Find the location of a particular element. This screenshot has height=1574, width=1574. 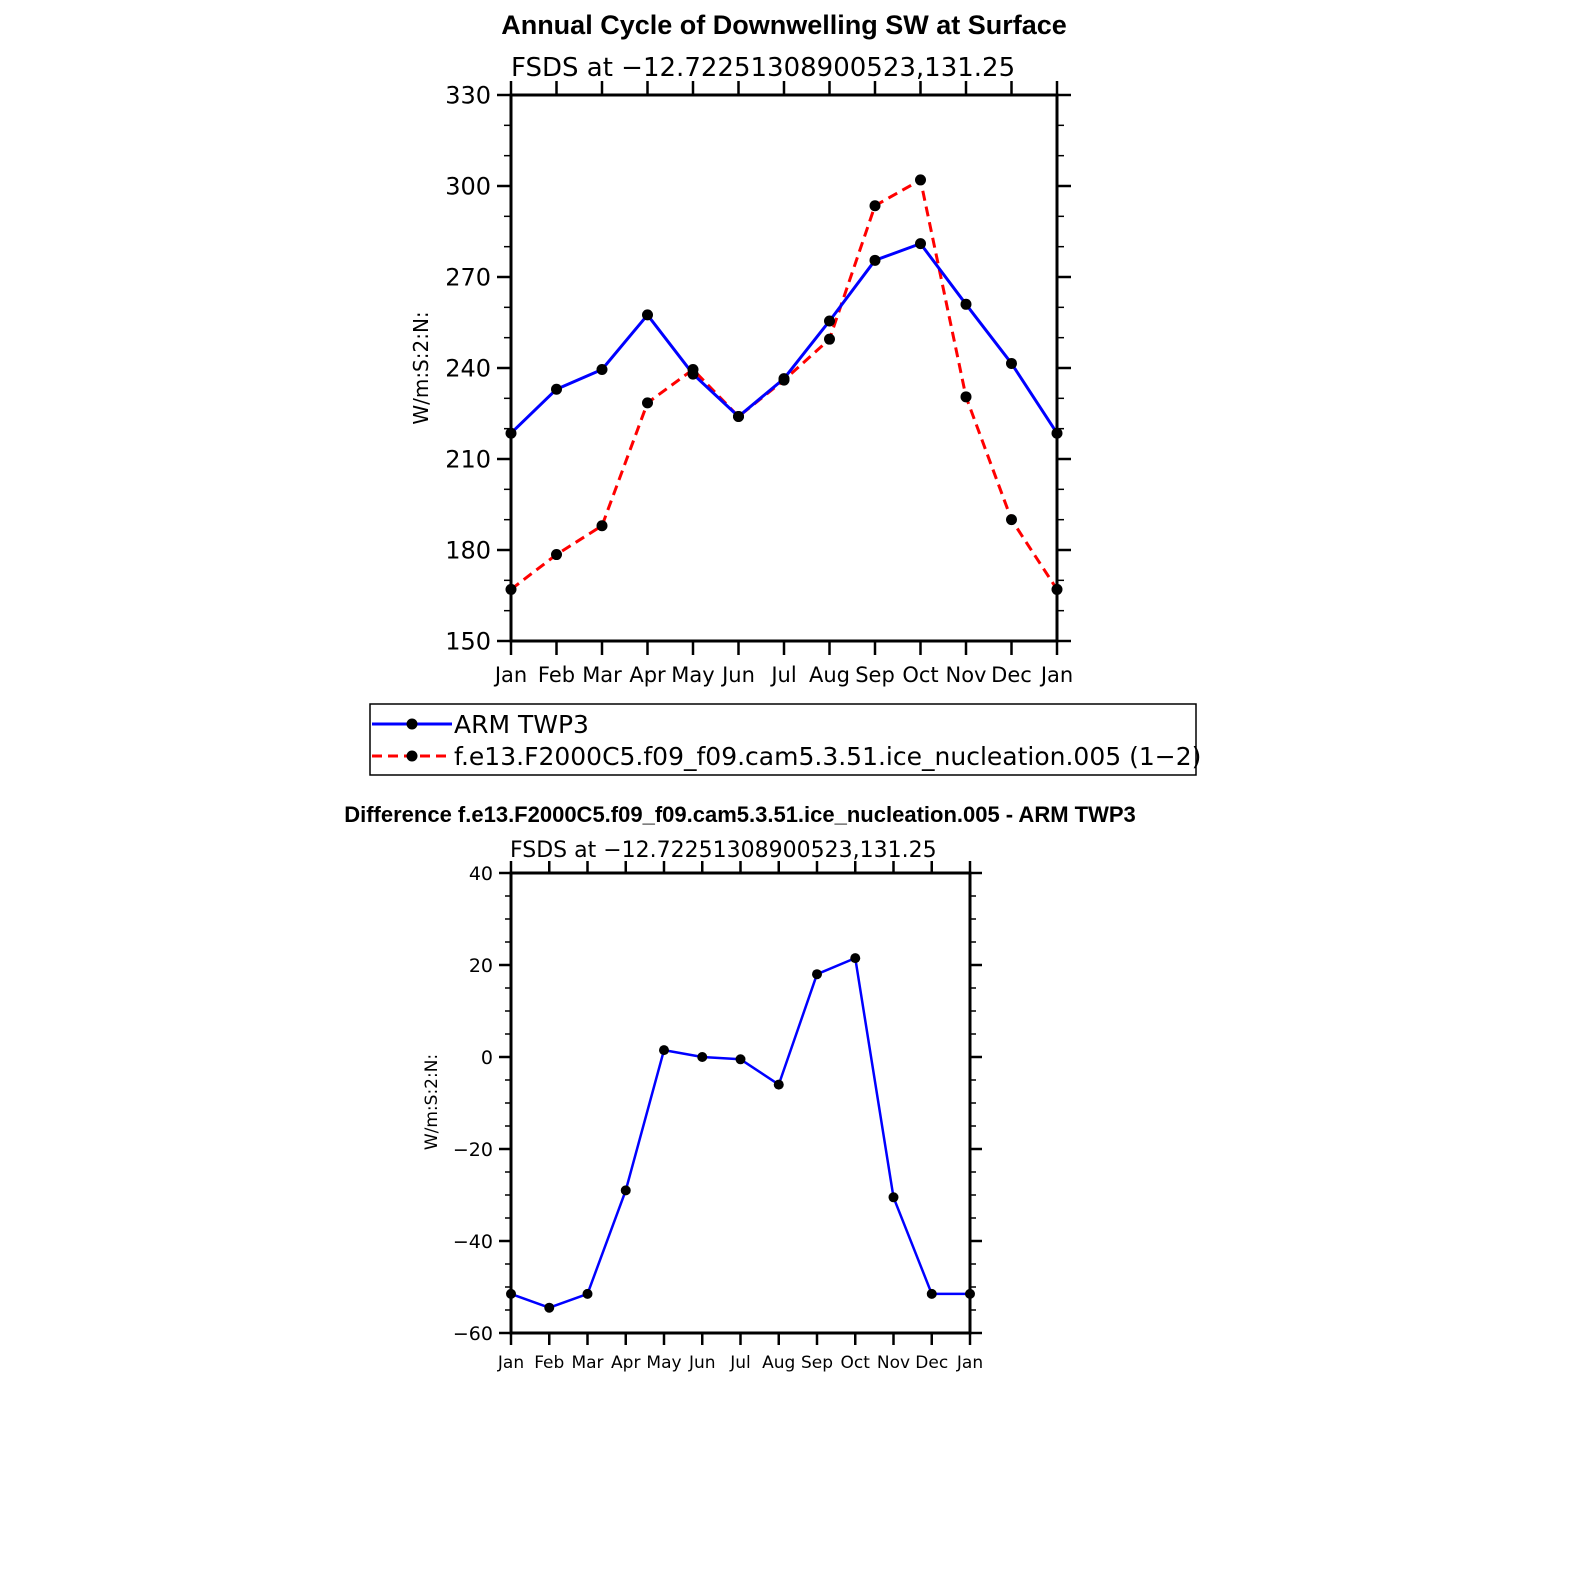

chart1-ytick-label: 270 is located at coordinates (468, 278).